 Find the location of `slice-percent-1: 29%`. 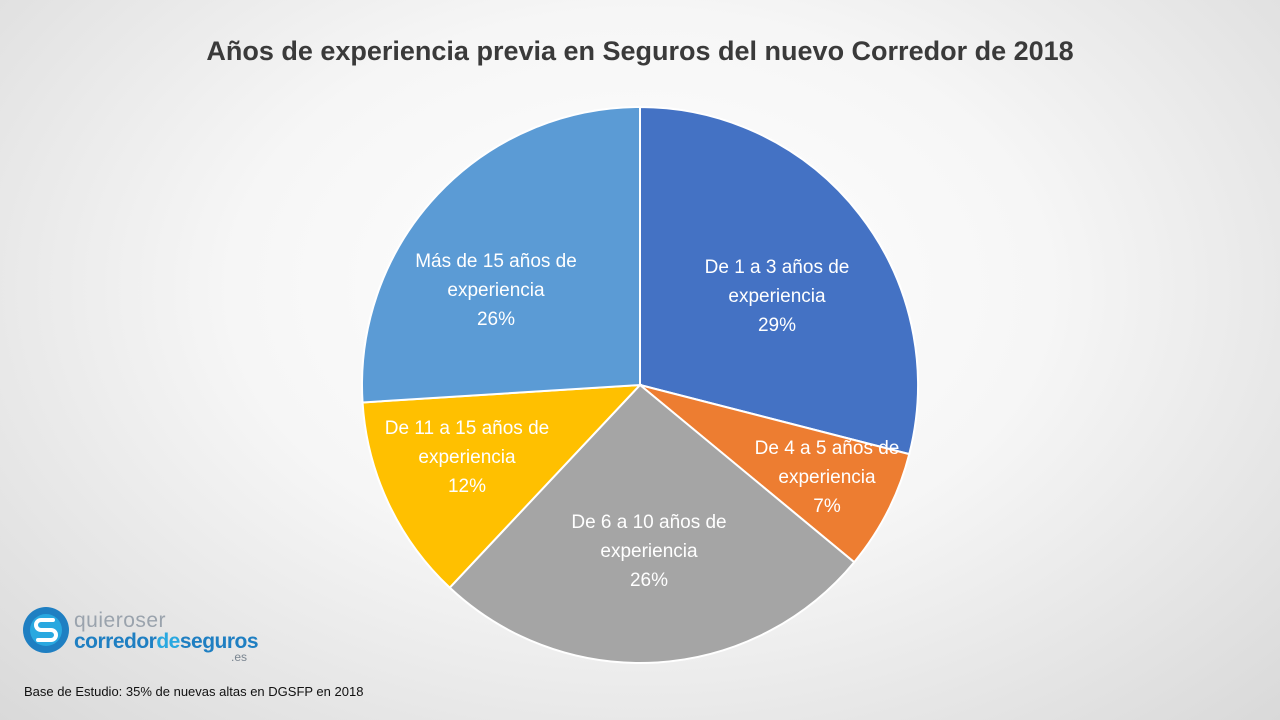

slice-percent-1: 29% is located at coordinates (777, 325).